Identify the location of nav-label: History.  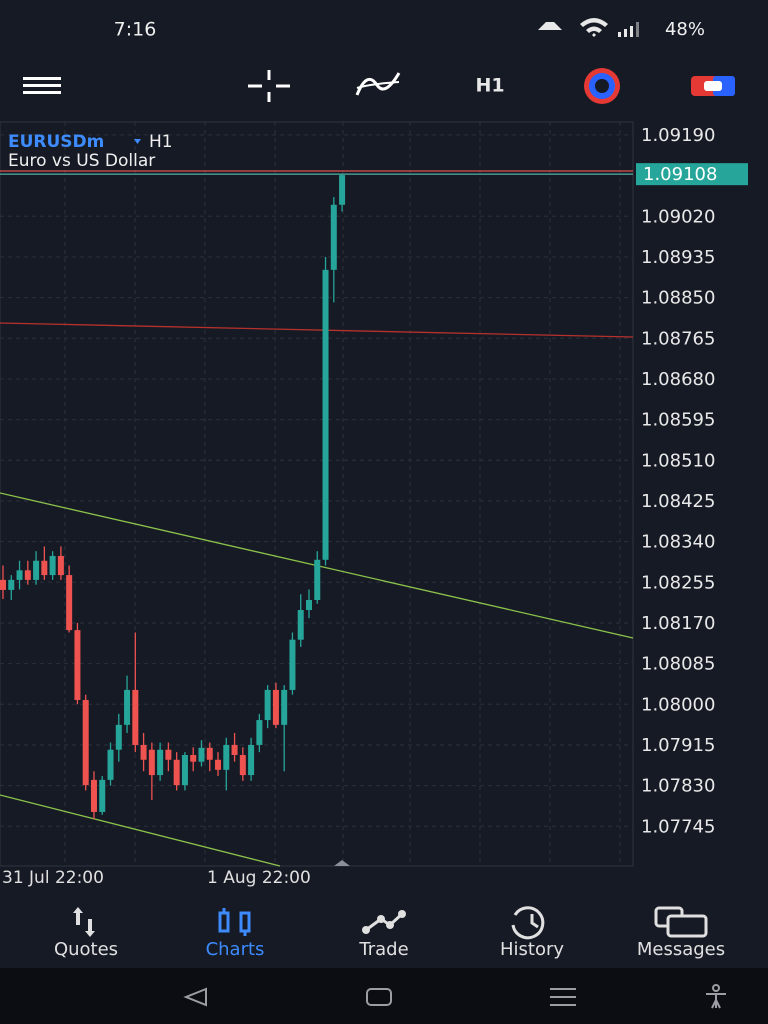
(532, 949).